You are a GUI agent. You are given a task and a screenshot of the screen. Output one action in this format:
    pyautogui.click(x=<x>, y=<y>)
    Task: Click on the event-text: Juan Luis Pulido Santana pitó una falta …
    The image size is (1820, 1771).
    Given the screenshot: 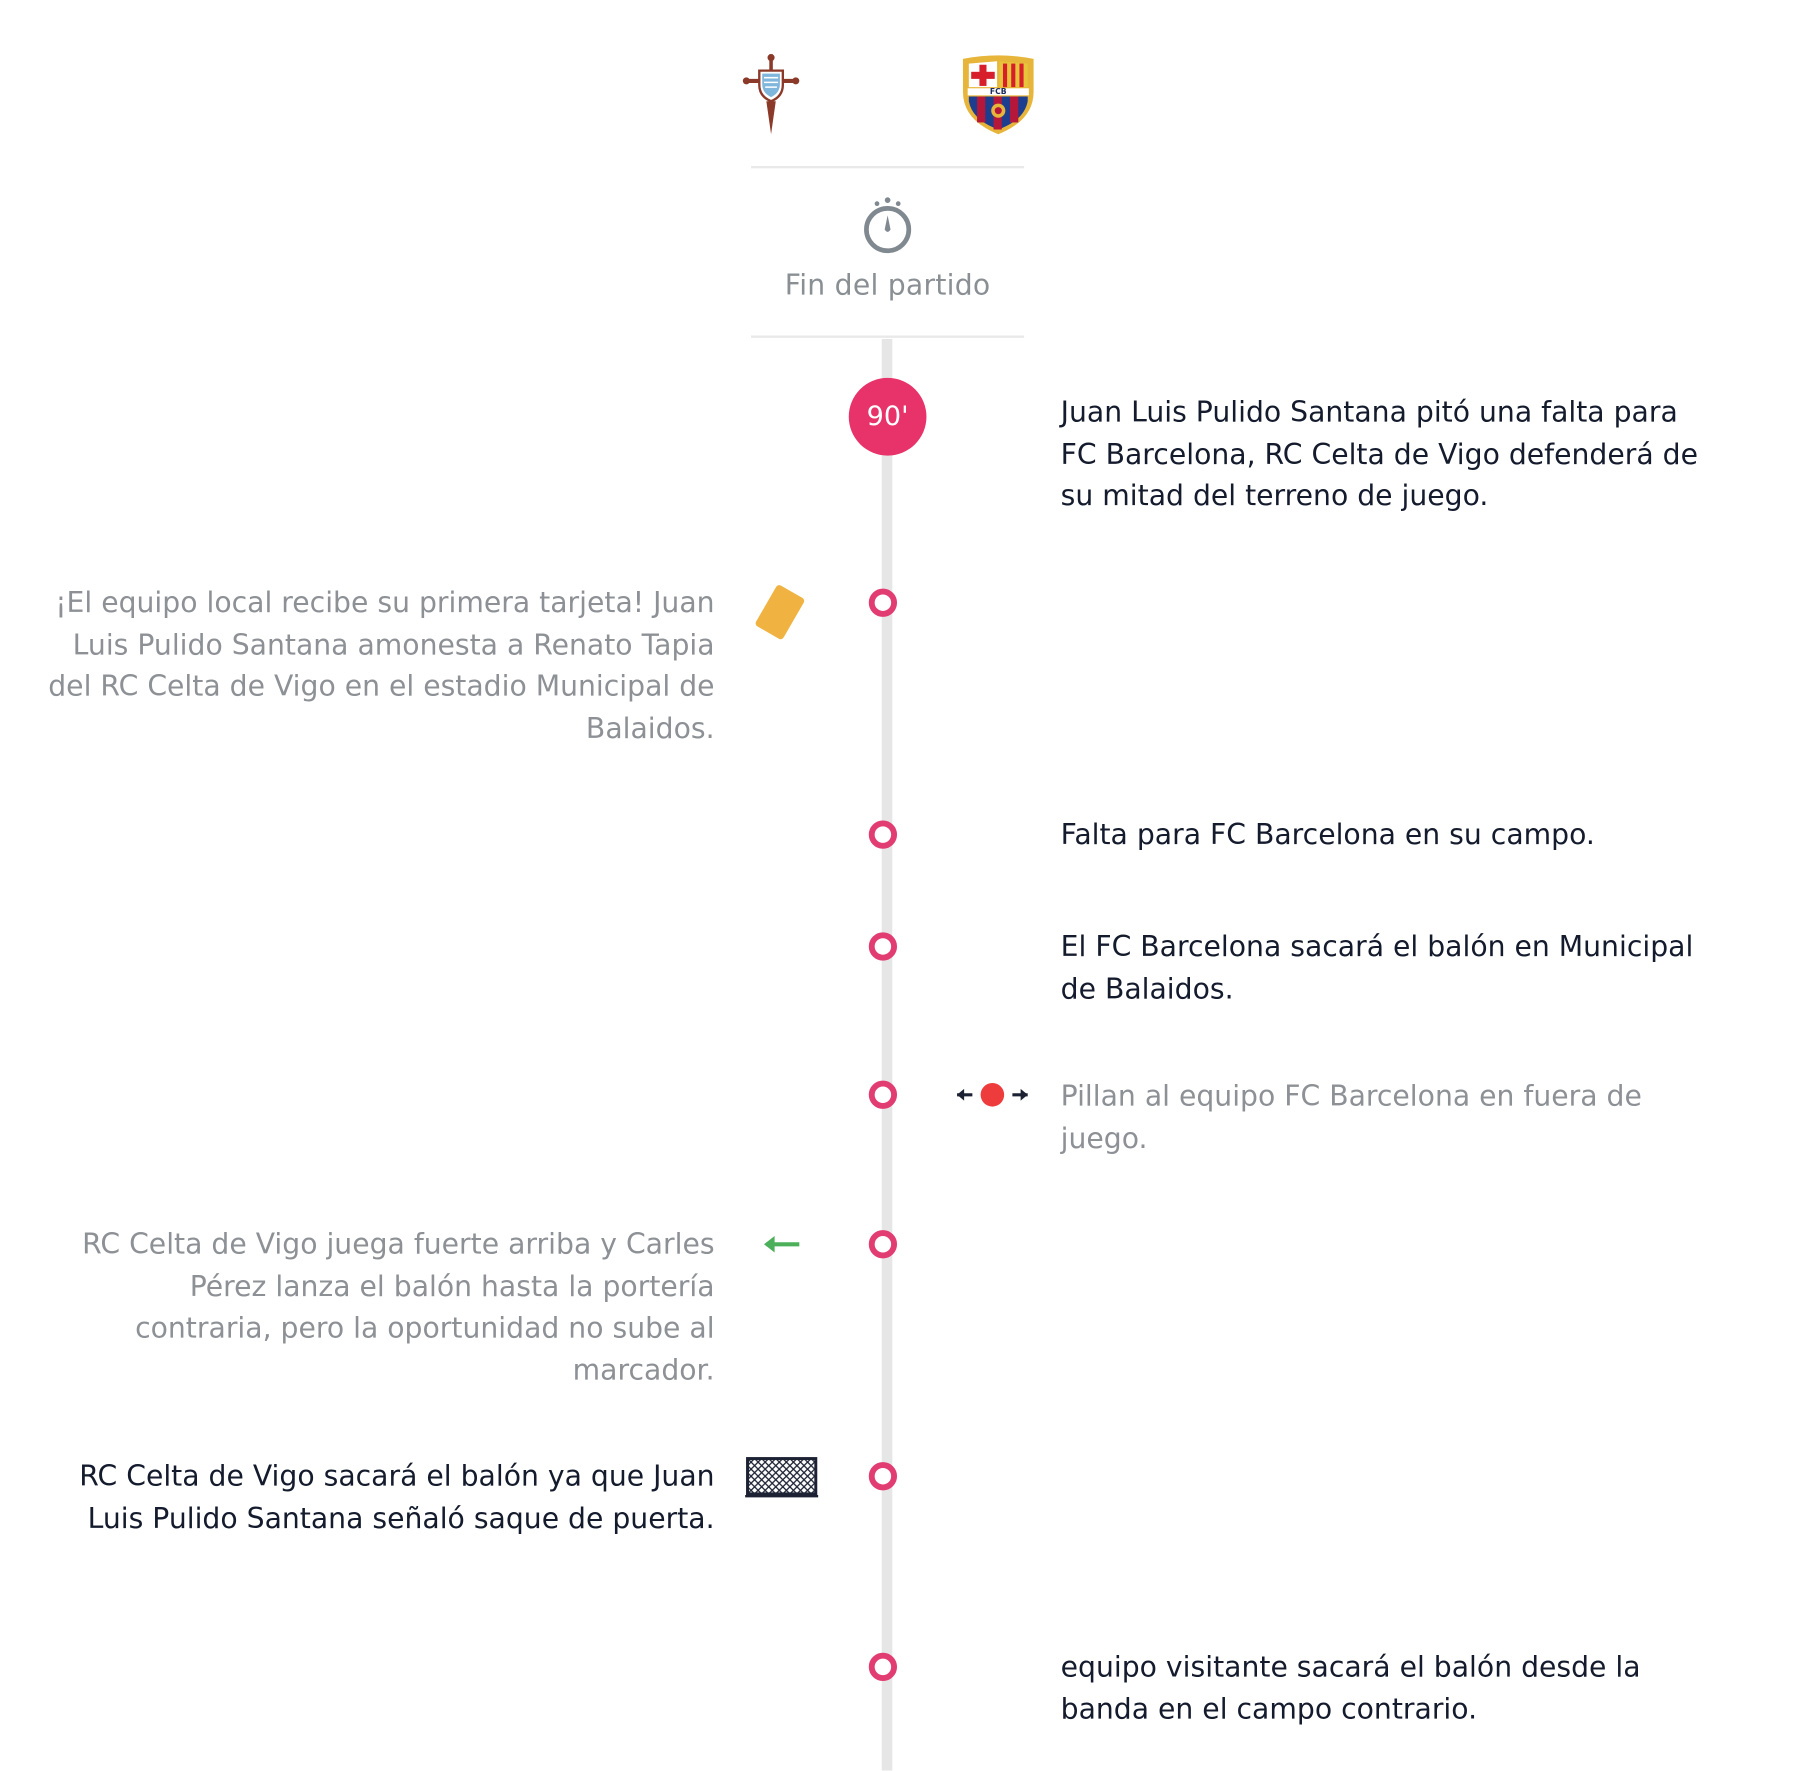 What is the action you would take?
    pyautogui.click(x=1379, y=454)
    